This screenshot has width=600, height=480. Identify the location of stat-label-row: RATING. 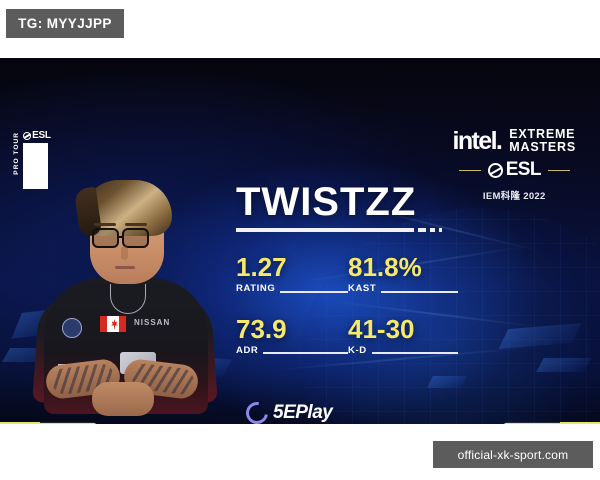
(292, 289).